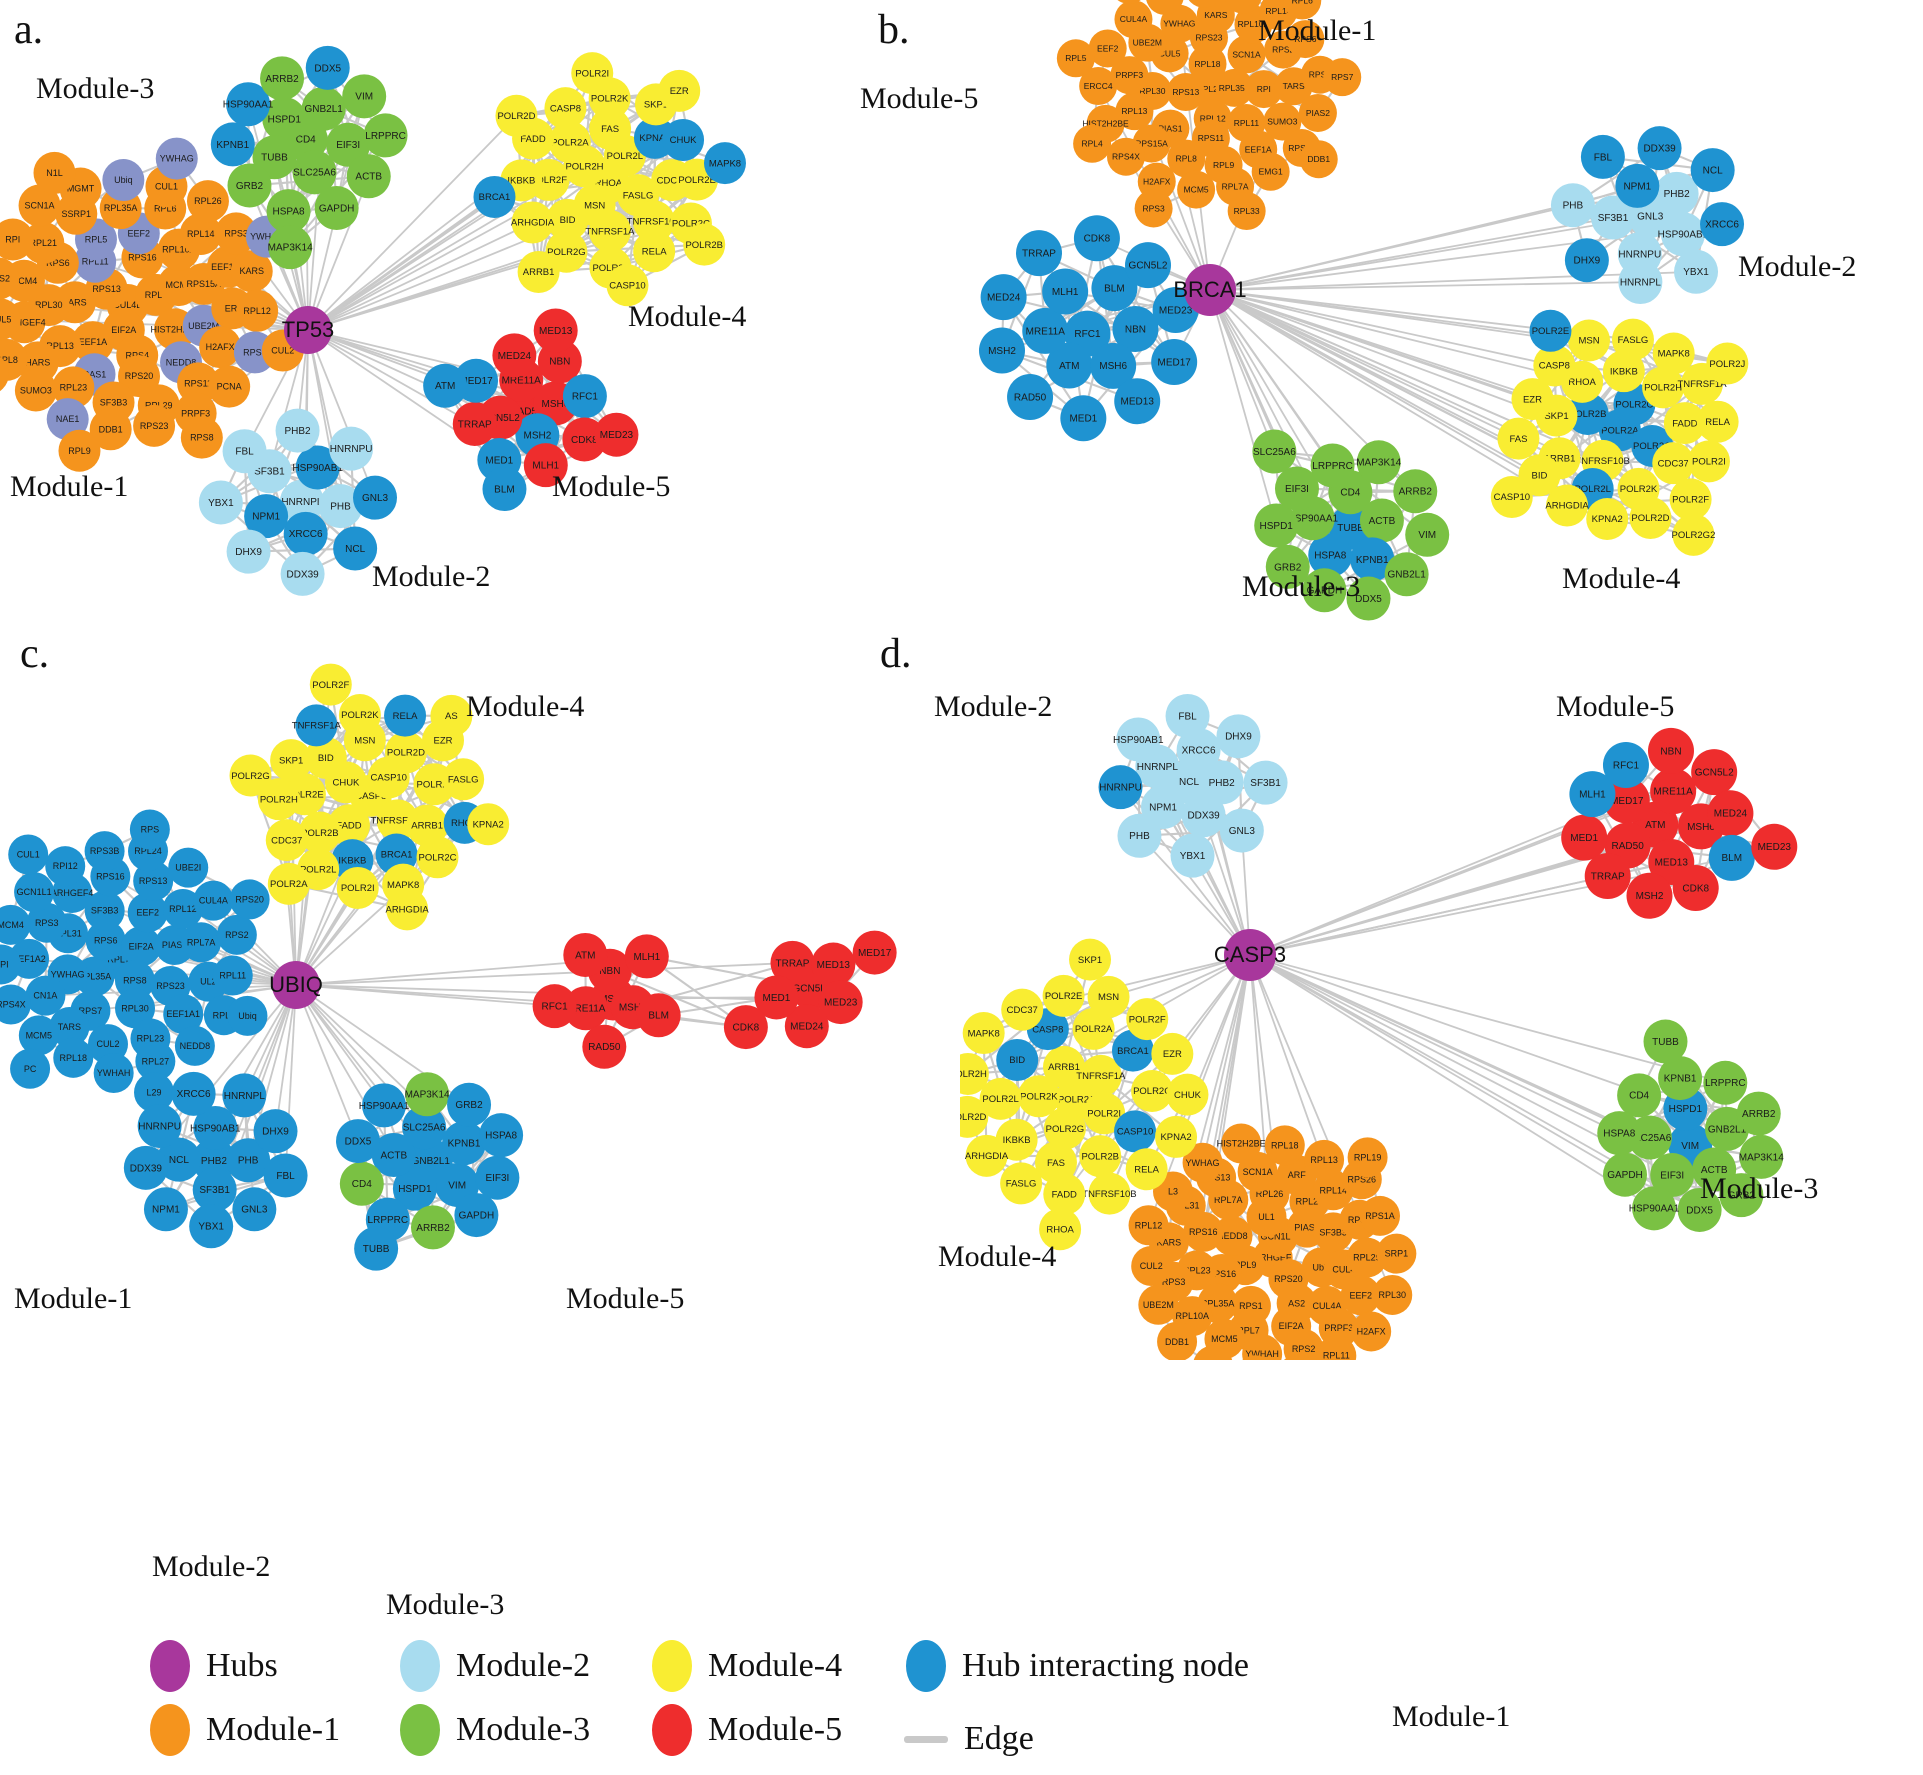 The height and width of the screenshot is (1775, 1923). Describe the element at coordinates (1250, 955) in the screenshot. I see `hub-node` at that location.